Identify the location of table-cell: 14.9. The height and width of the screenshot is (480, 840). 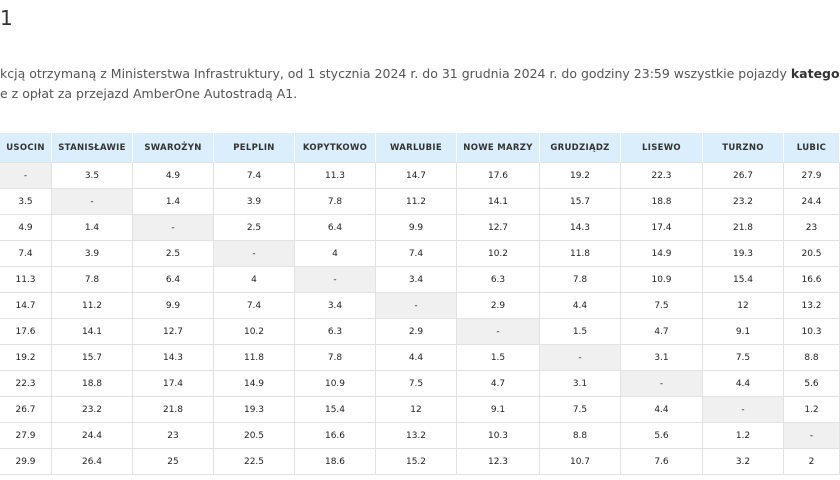
(662, 254).